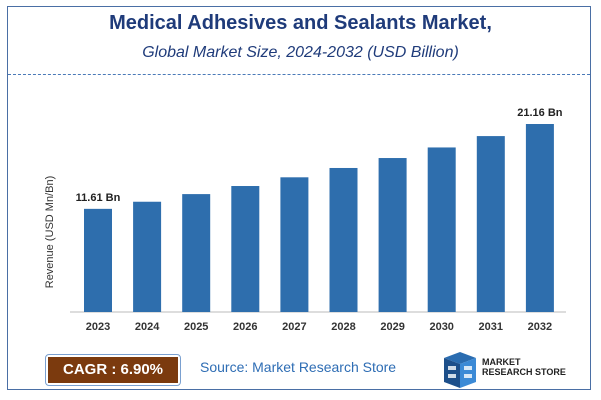  I want to click on x-tick-label: 2029, so click(392, 327).